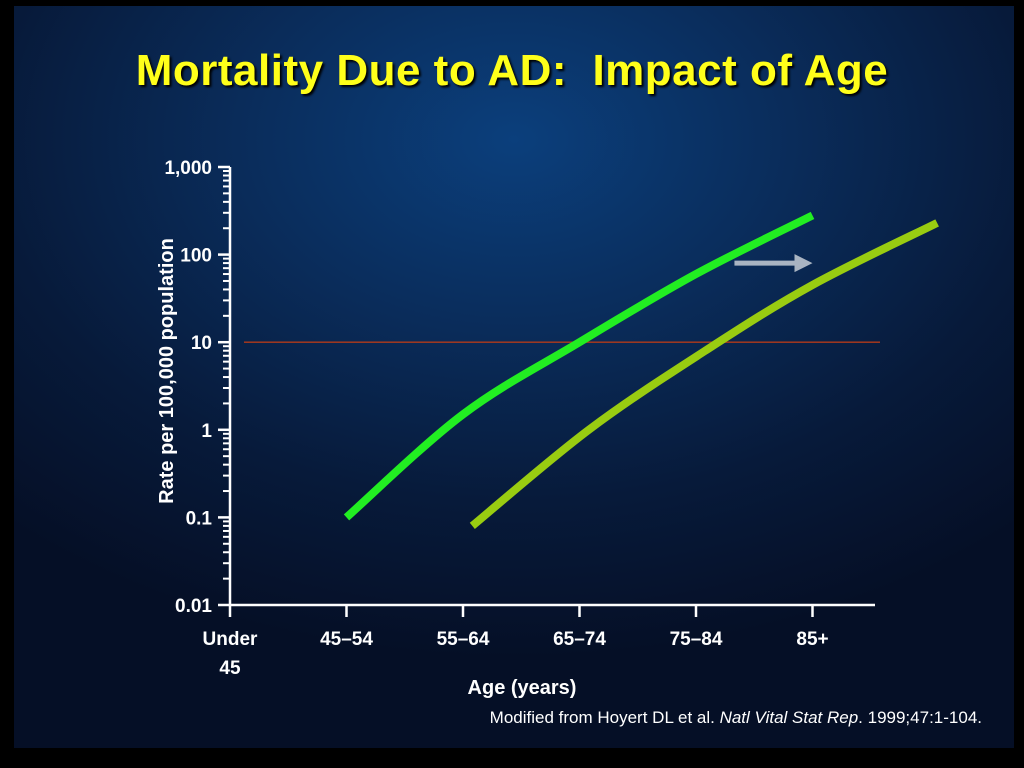 The image size is (1024, 768). I want to click on citation-journal: Natl Vital Stat Rep, so click(789, 717).